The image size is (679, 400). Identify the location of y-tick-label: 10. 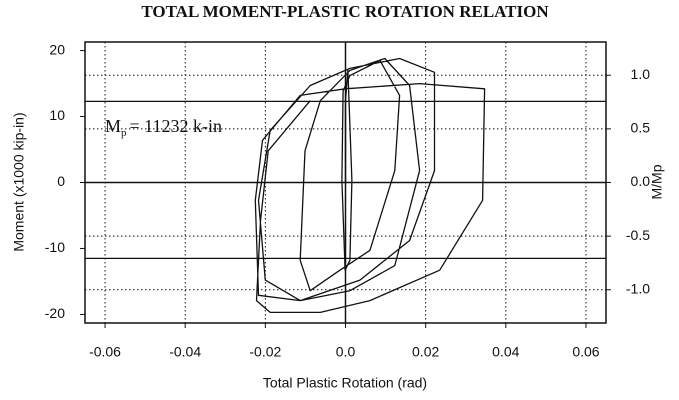
(57, 115).